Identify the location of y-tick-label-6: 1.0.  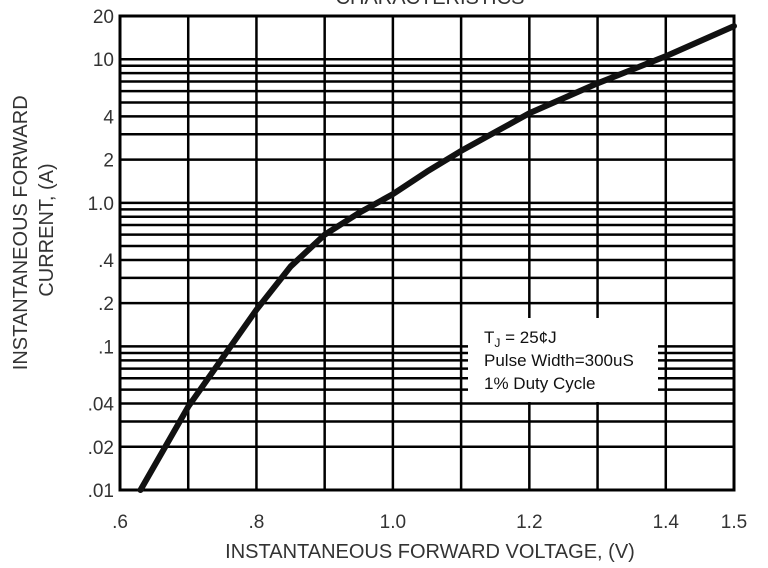
(101, 204).